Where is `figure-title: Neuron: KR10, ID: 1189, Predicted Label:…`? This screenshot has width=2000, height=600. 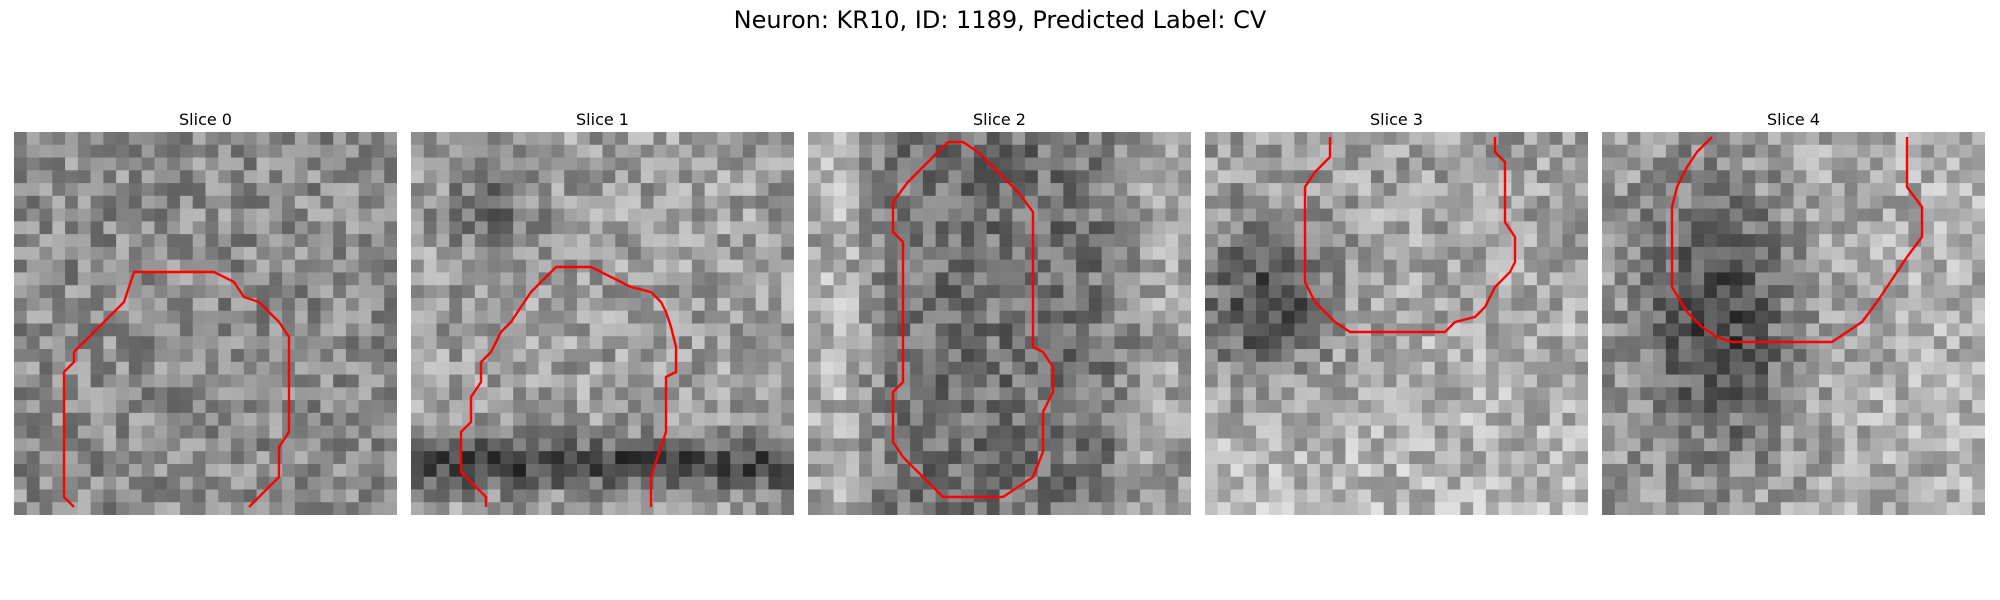
figure-title: Neuron: KR10, ID: 1189, Predicted Label:… is located at coordinates (1000, 20).